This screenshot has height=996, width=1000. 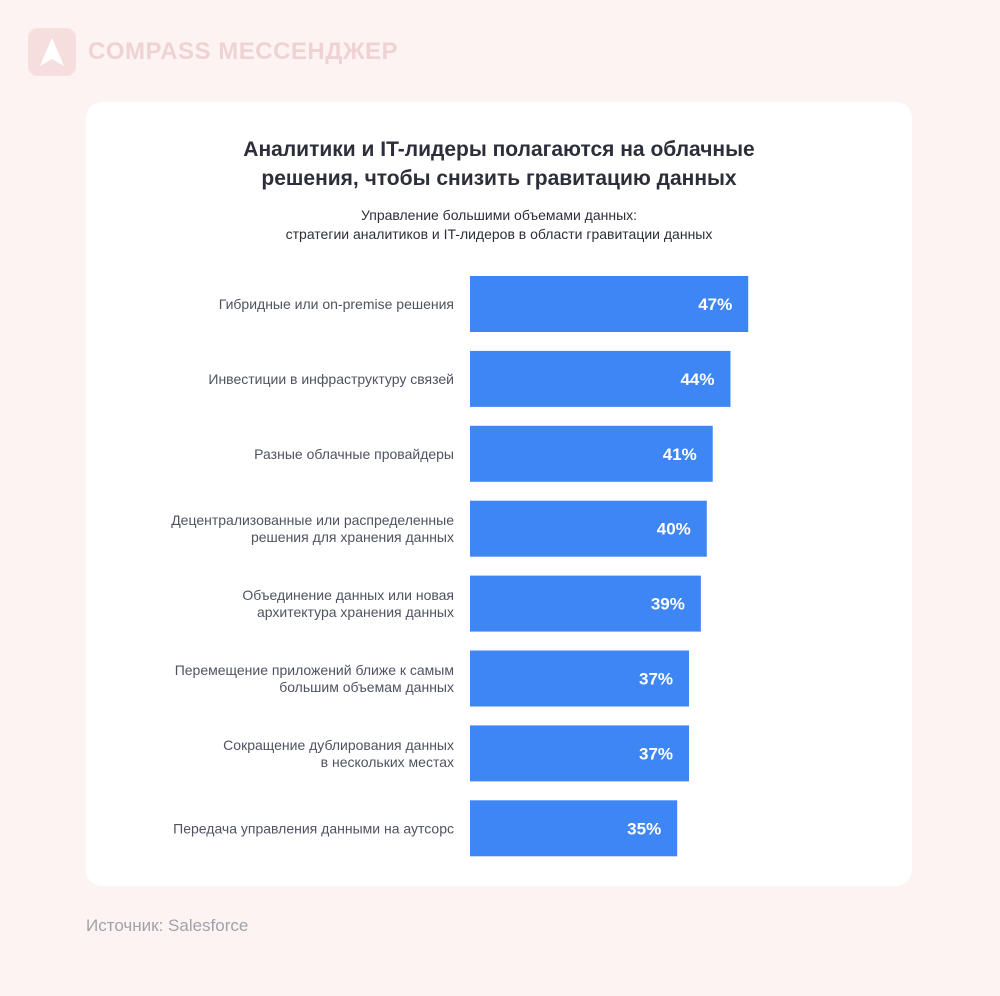 I want to click on category-label-line: Объединение данных или новая, so click(x=348, y=595).